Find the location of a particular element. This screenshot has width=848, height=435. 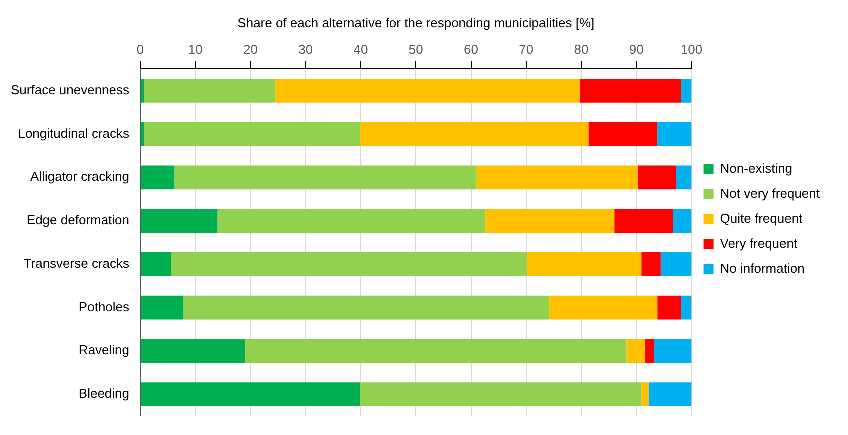

x-tick-label: 10 is located at coordinates (195, 49).